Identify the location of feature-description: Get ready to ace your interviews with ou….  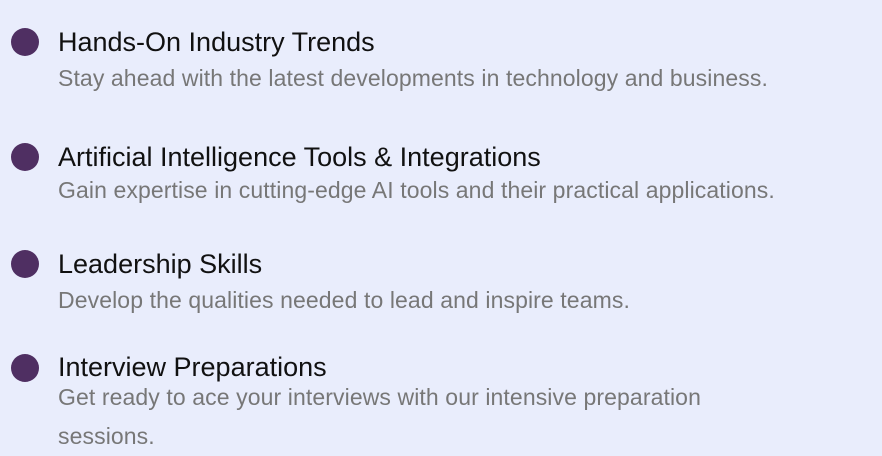
(379, 416).